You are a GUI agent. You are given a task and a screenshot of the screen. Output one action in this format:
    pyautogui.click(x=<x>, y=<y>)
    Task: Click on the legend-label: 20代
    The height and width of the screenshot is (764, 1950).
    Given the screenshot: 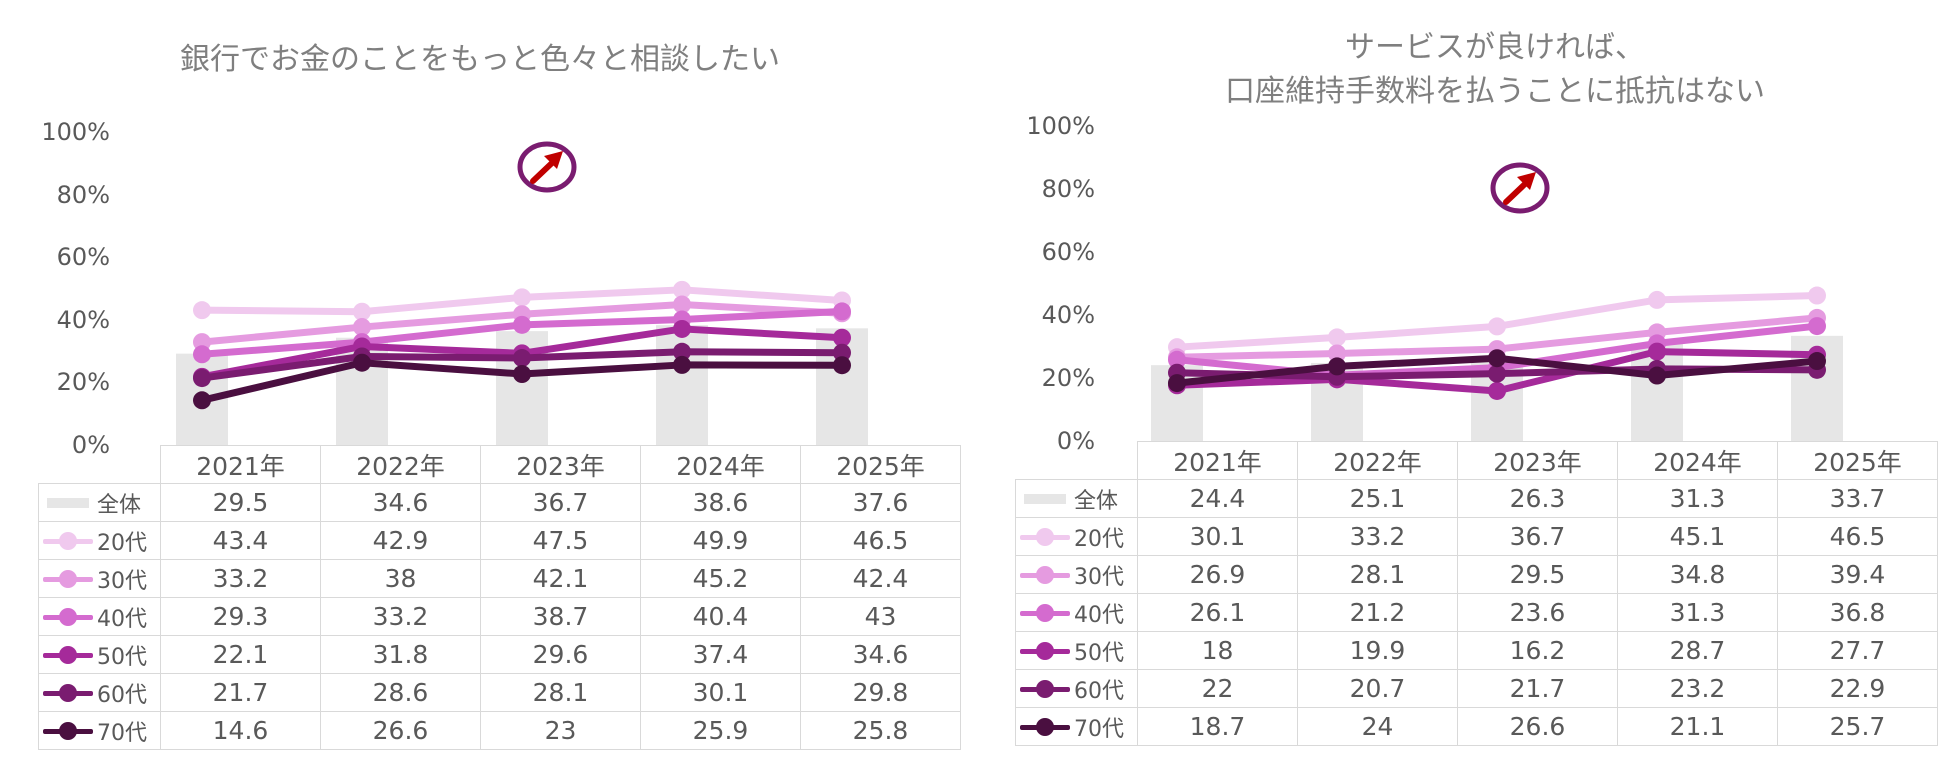 What is the action you would take?
    pyautogui.click(x=1099, y=539)
    